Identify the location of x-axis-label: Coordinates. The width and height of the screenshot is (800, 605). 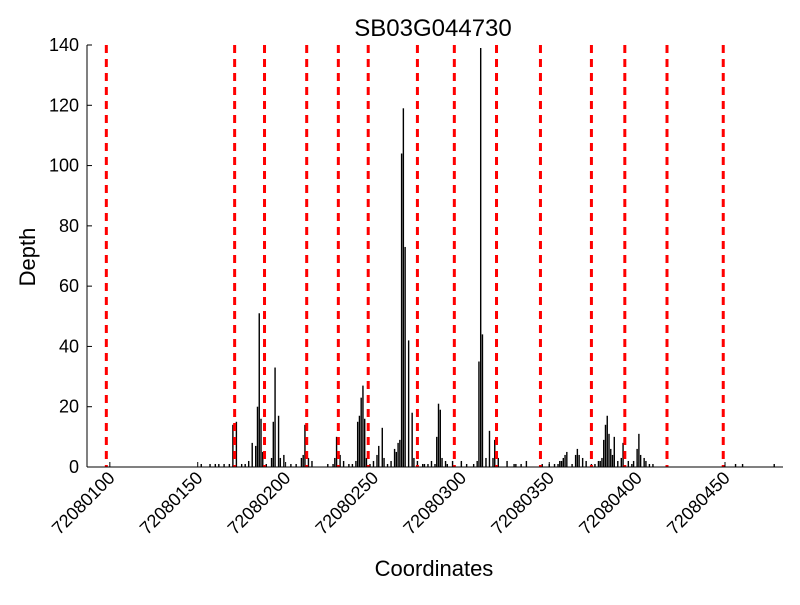
(434, 568).